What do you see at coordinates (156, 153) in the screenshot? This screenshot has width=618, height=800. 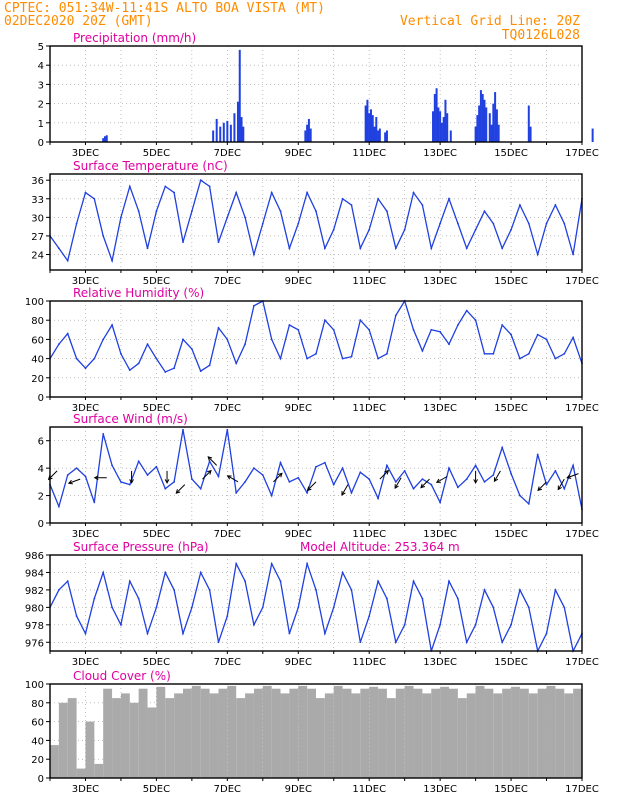 I see `x-tick-label: 5DEC` at bounding box center [156, 153].